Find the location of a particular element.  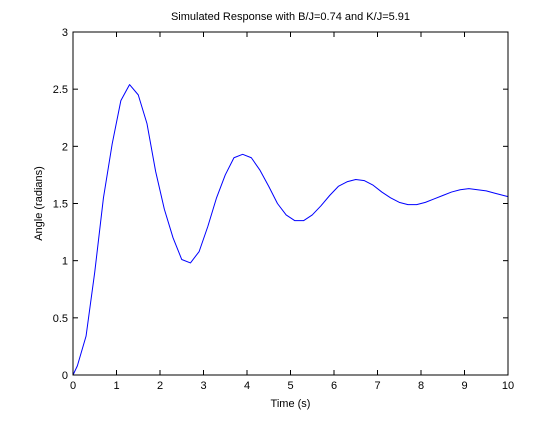

x-tick-label: 1 is located at coordinates (116, 386).